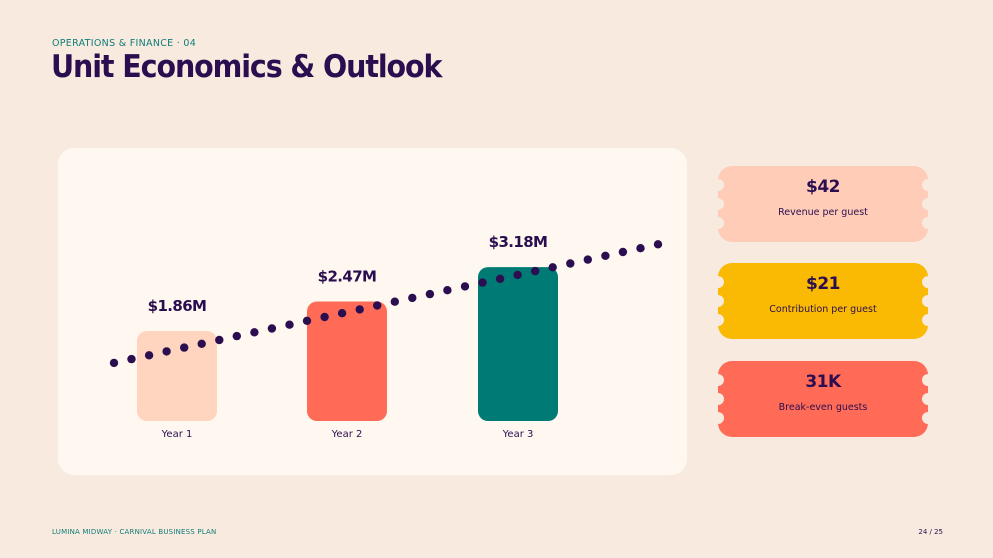 The width and height of the screenshot is (993, 558). What do you see at coordinates (823, 382) in the screenshot?
I see `kpi-value: 31K` at bounding box center [823, 382].